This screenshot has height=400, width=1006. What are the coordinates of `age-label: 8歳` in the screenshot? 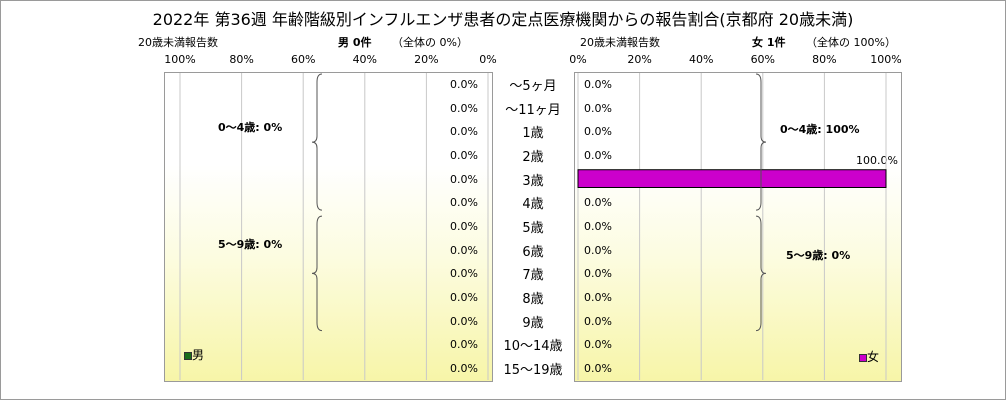 It's located at (533, 300).